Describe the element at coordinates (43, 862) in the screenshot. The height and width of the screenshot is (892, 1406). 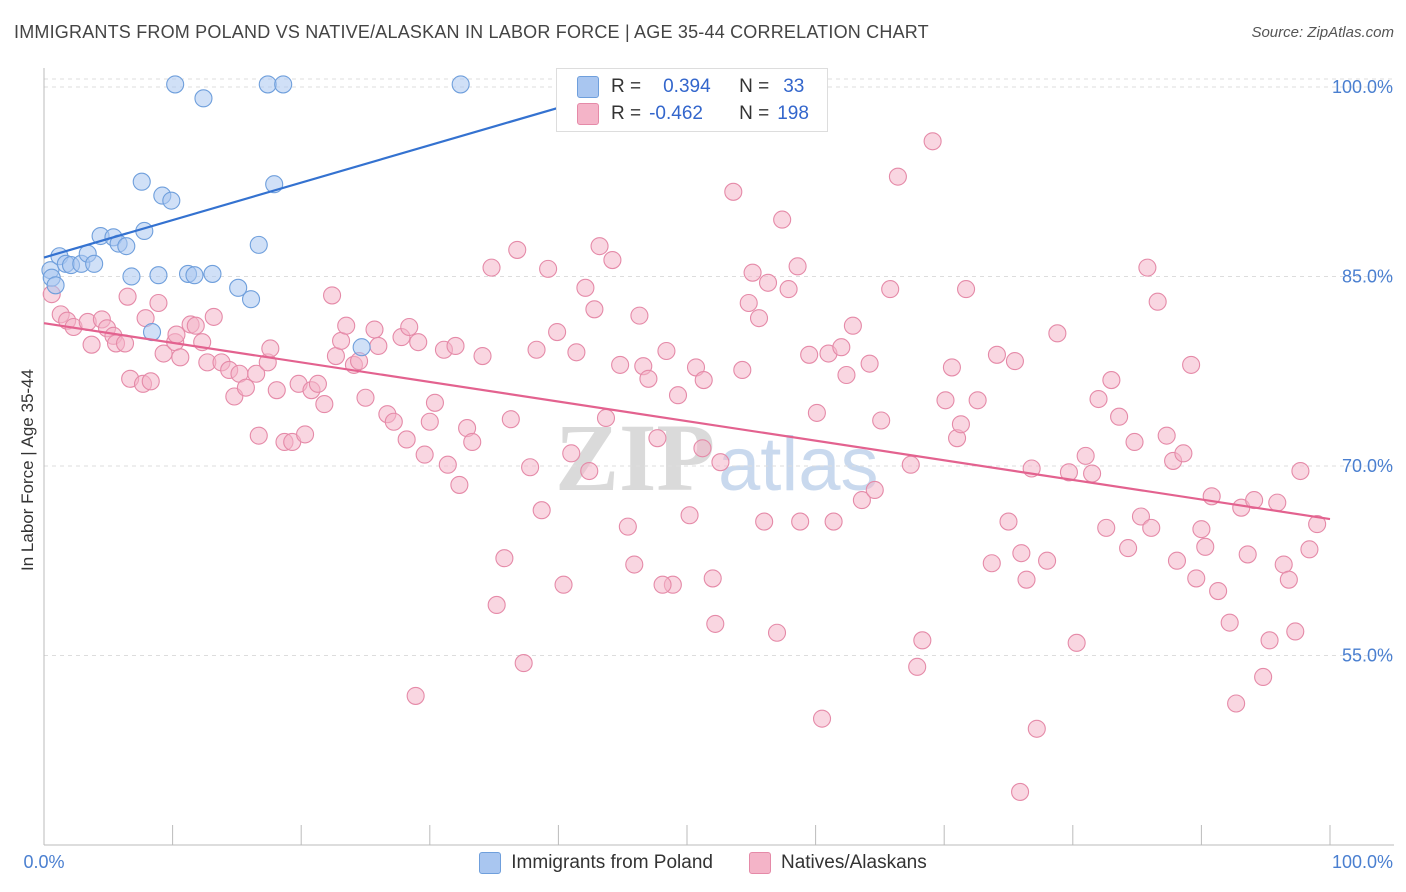
I see `x-tick-label-min: 0.0%` at that location.